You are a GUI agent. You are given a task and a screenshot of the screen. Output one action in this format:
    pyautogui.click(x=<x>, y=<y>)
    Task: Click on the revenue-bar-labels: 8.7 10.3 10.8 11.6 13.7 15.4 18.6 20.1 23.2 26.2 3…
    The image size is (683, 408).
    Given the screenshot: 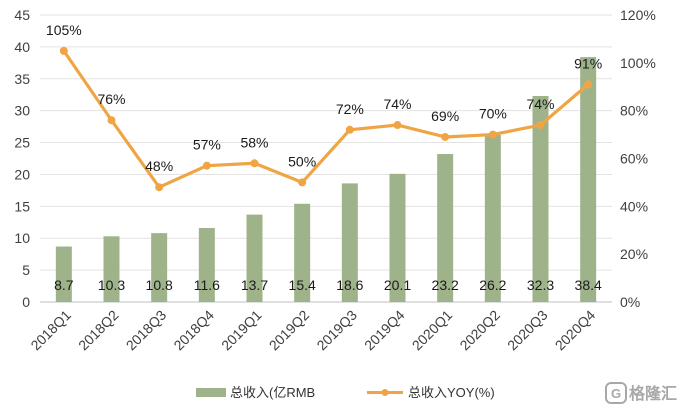 What is the action you would take?
    pyautogui.click(x=328, y=285)
    